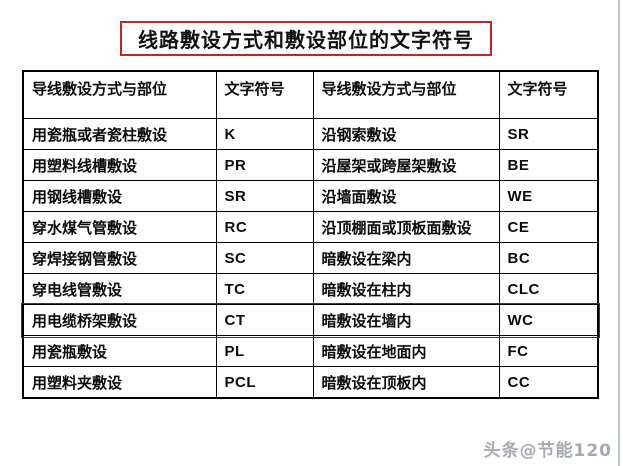 The width and height of the screenshot is (623, 466). I want to click on method-cell: 暗敷设在地面内, so click(406, 351).